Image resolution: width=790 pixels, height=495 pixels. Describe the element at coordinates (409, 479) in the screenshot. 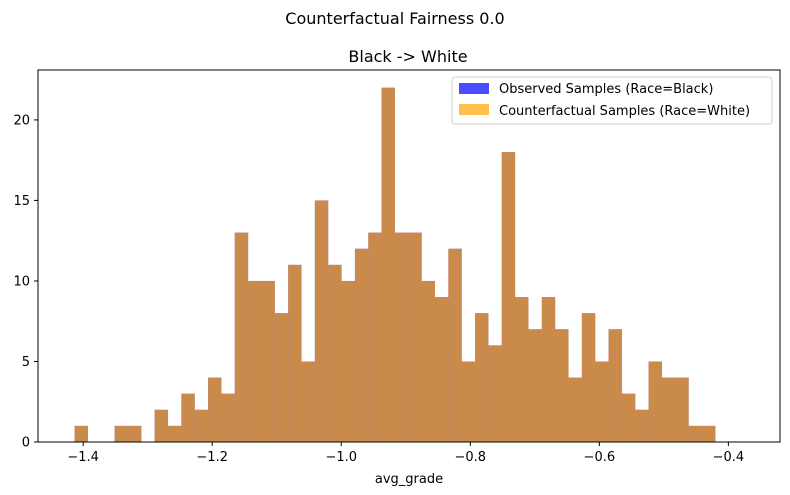

I see `x-axis-label: avg_grade` at that location.